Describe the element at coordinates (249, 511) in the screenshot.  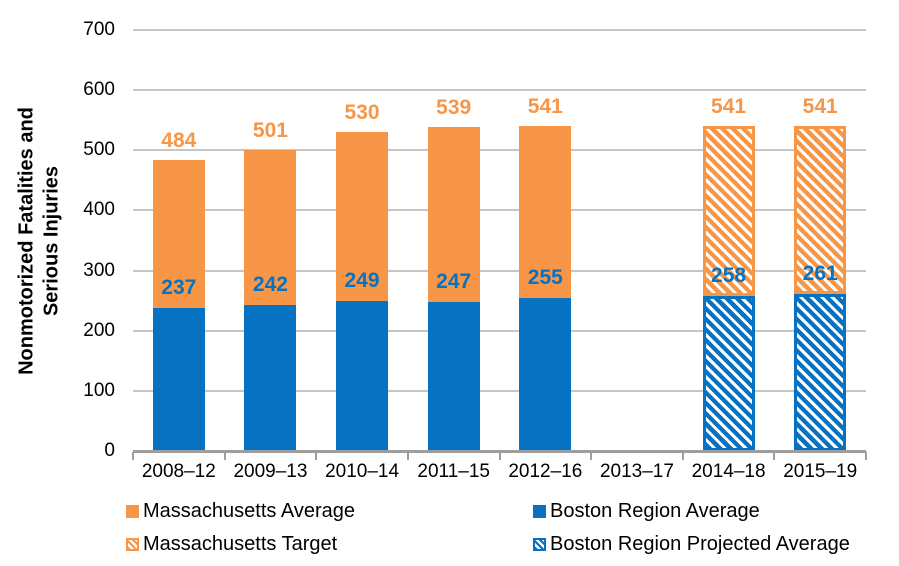
I see `legend-label: Massachusetts Average` at that location.